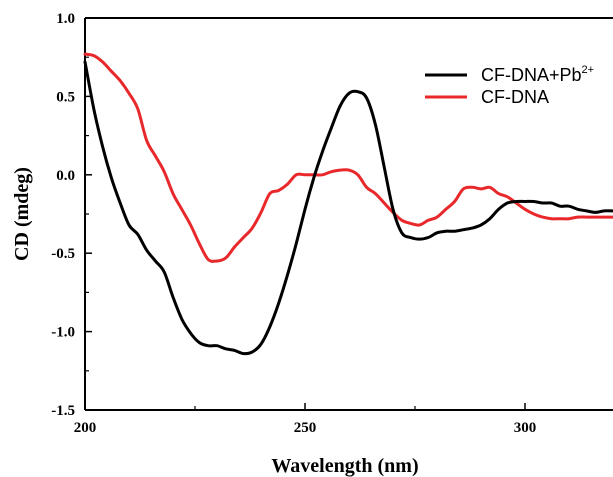 The image size is (613, 477). I want to click on x-axis-title: Wavelength (nm), so click(344, 466).